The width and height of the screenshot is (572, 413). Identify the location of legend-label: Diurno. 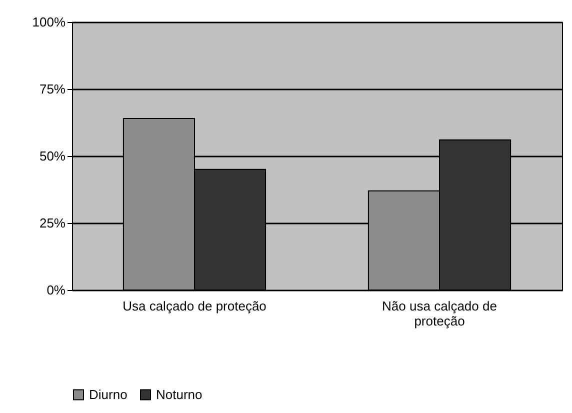
(108, 394).